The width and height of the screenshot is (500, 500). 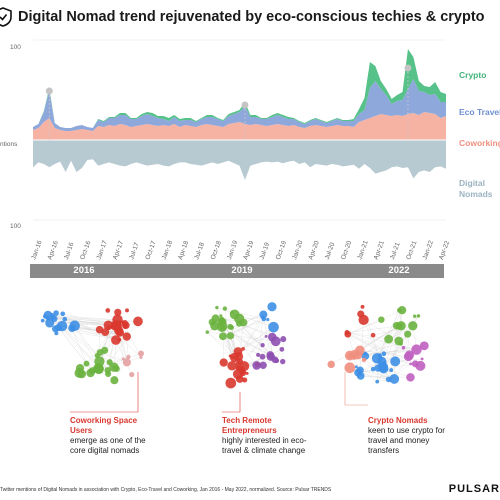 What do you see at coordinates (444, 250) in the screenshot?
I see `x-tick-label: Apr-22` at bounding box center [444, 250].